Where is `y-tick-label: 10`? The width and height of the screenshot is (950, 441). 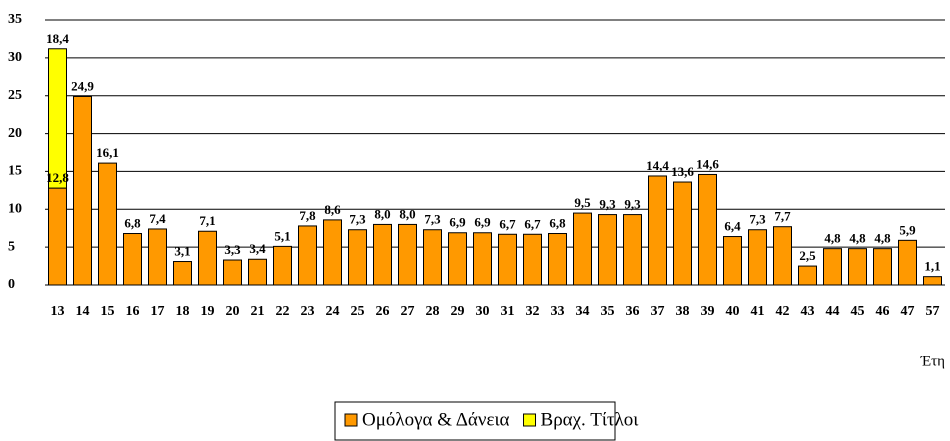
y-tick-label: 10 is located at coordinates (15, 209).